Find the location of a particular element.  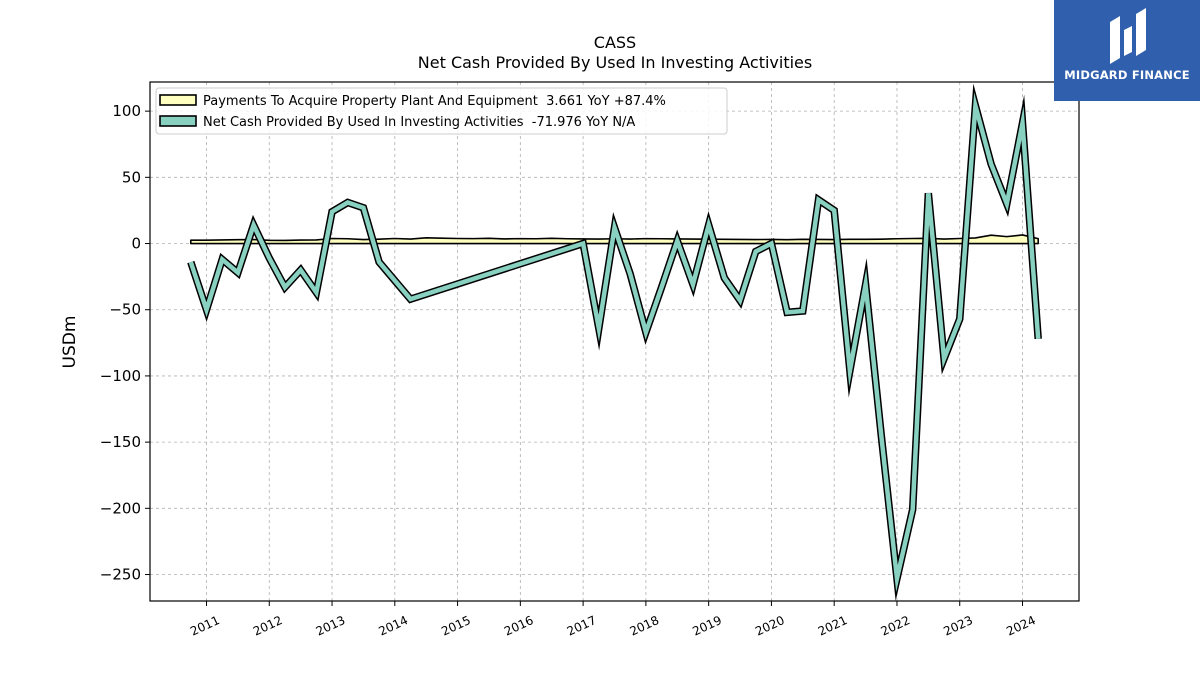

x-tick-label: 2012 is located at coordinates (268, 626).